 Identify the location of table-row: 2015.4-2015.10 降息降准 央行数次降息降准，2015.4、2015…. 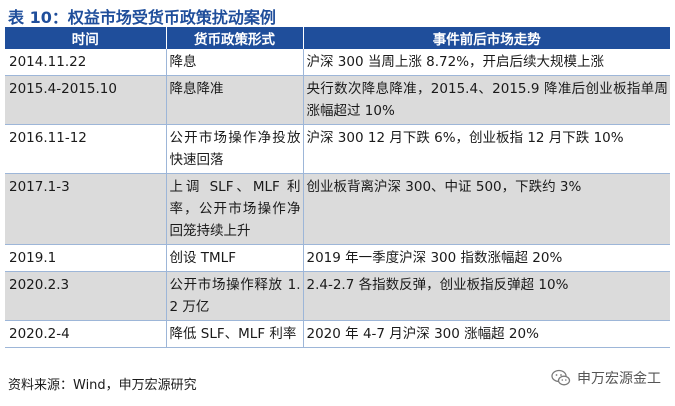
(337, 100).